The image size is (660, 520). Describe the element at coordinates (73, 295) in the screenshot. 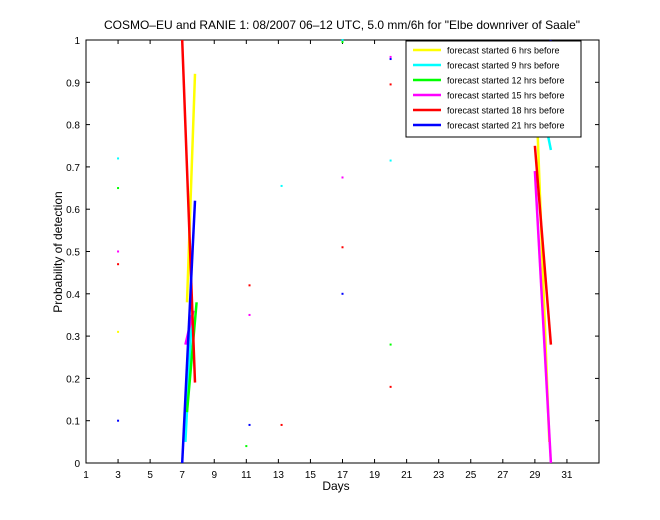

I see `y-tick-label: 0.4` at that location.